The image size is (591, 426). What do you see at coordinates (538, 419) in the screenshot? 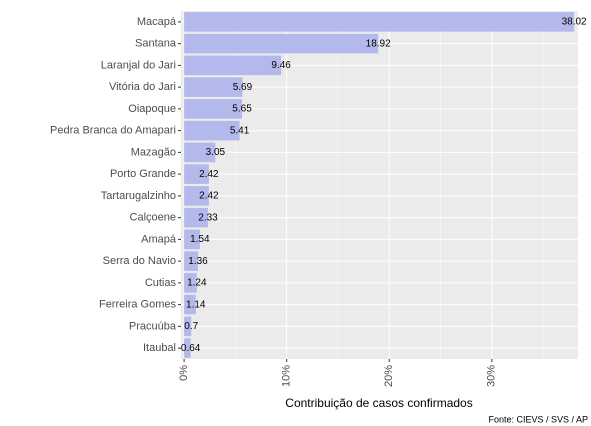
I see `caption: Fonte: CIEVS / SVS / AP` at bounding box center [538, 419].